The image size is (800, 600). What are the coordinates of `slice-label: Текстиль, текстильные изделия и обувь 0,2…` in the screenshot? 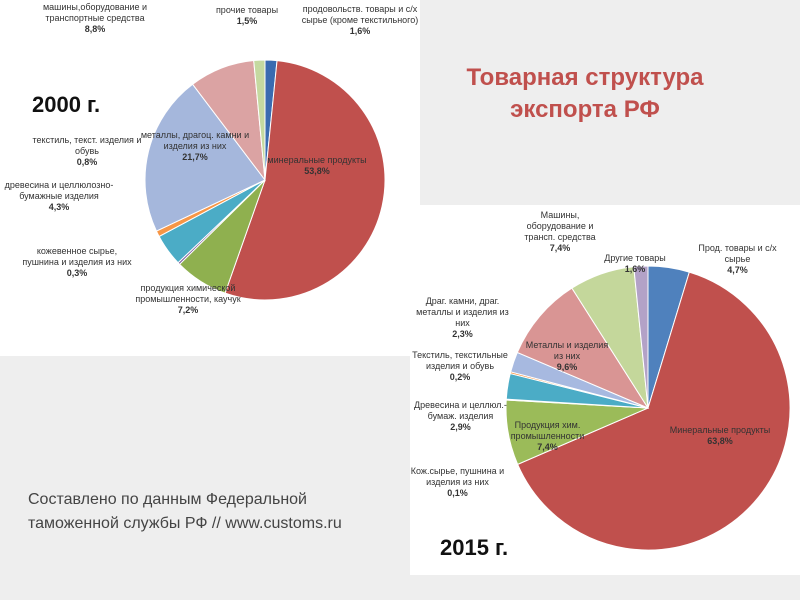 It's located at (460, 366).